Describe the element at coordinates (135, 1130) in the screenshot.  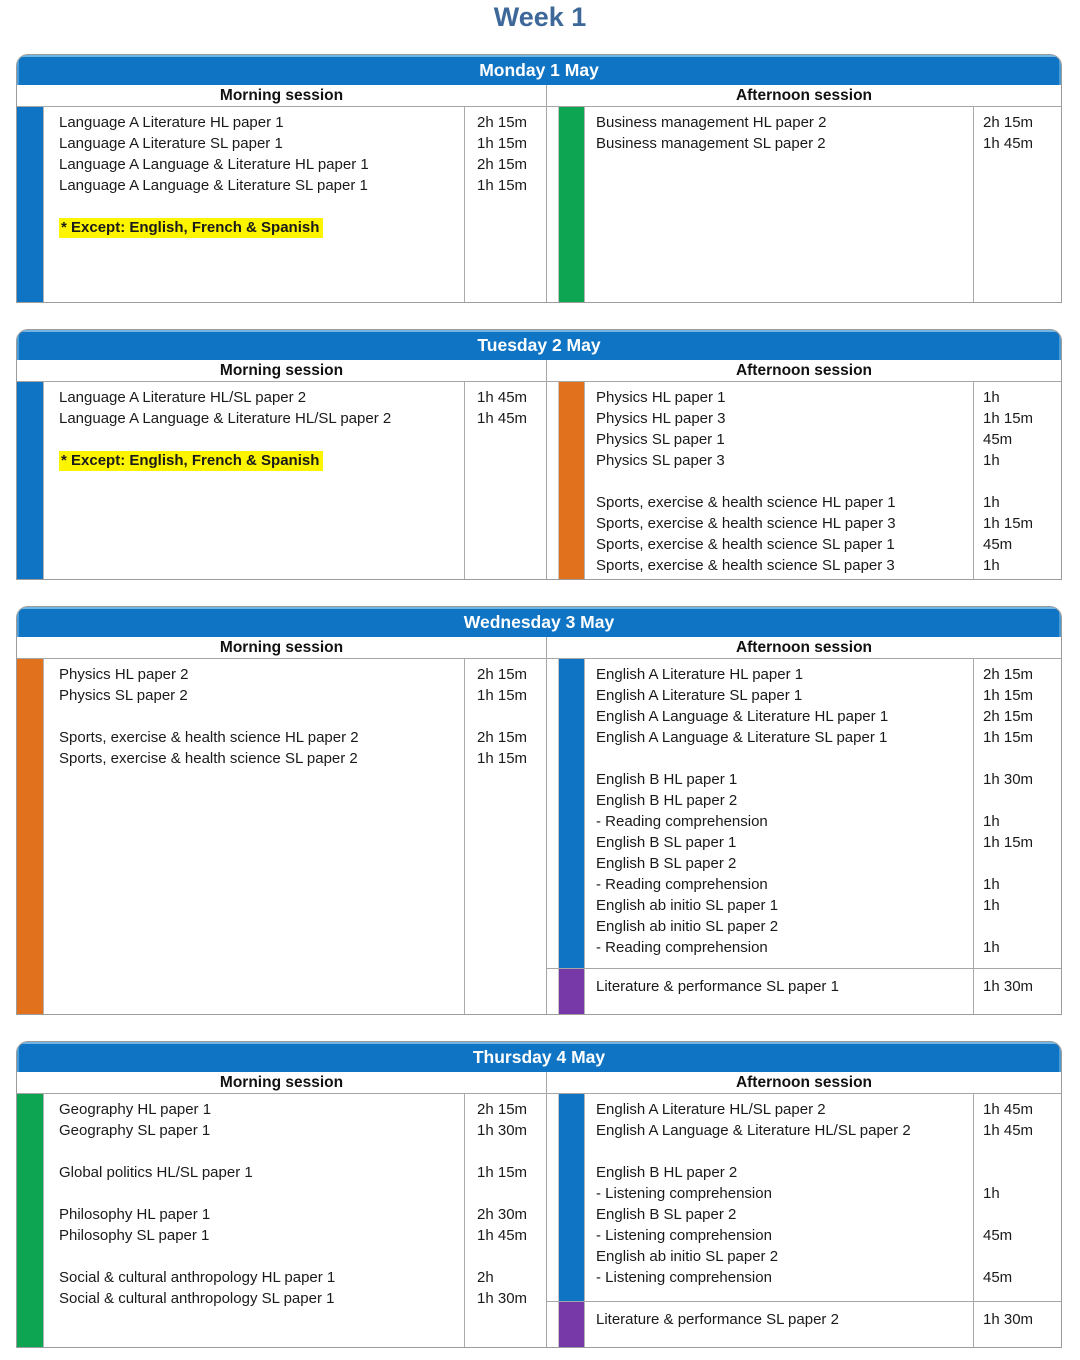
I see `exam-name: Geography SL paper 1` at that location.